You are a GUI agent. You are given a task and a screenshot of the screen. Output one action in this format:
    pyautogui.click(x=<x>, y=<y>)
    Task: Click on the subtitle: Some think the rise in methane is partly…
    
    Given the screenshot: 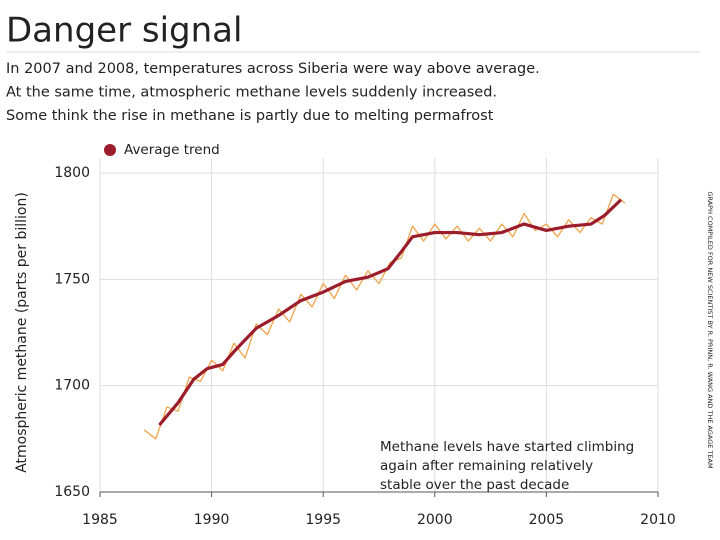 What is the action you would take?
    pyautogui.click(x=250, y=116)
    